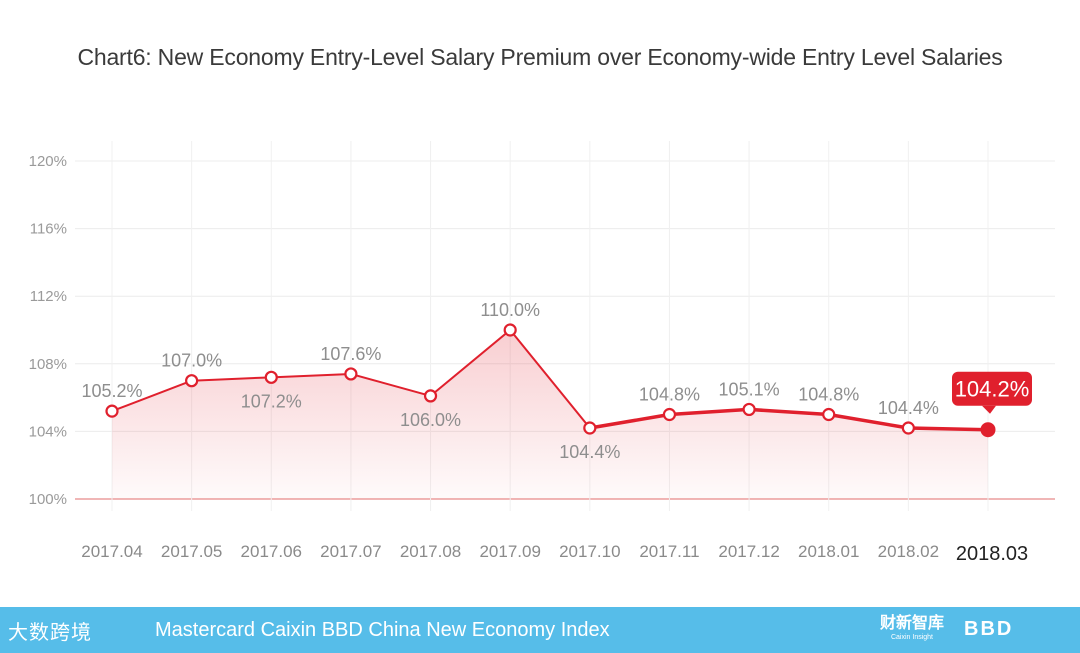 This screenshot has height=653, width=1080. What do you see at coordinates (912, 623) in the screenshot?
I see `caixin-logo-text: 财新智库` at bounding box center [912, 623].